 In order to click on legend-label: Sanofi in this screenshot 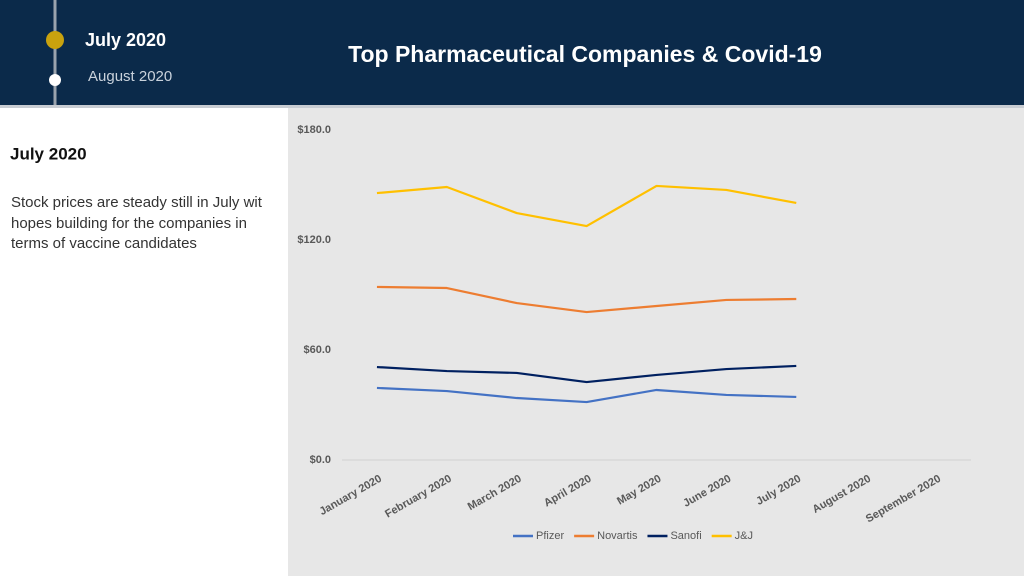, I will do `click(685, 536)`.